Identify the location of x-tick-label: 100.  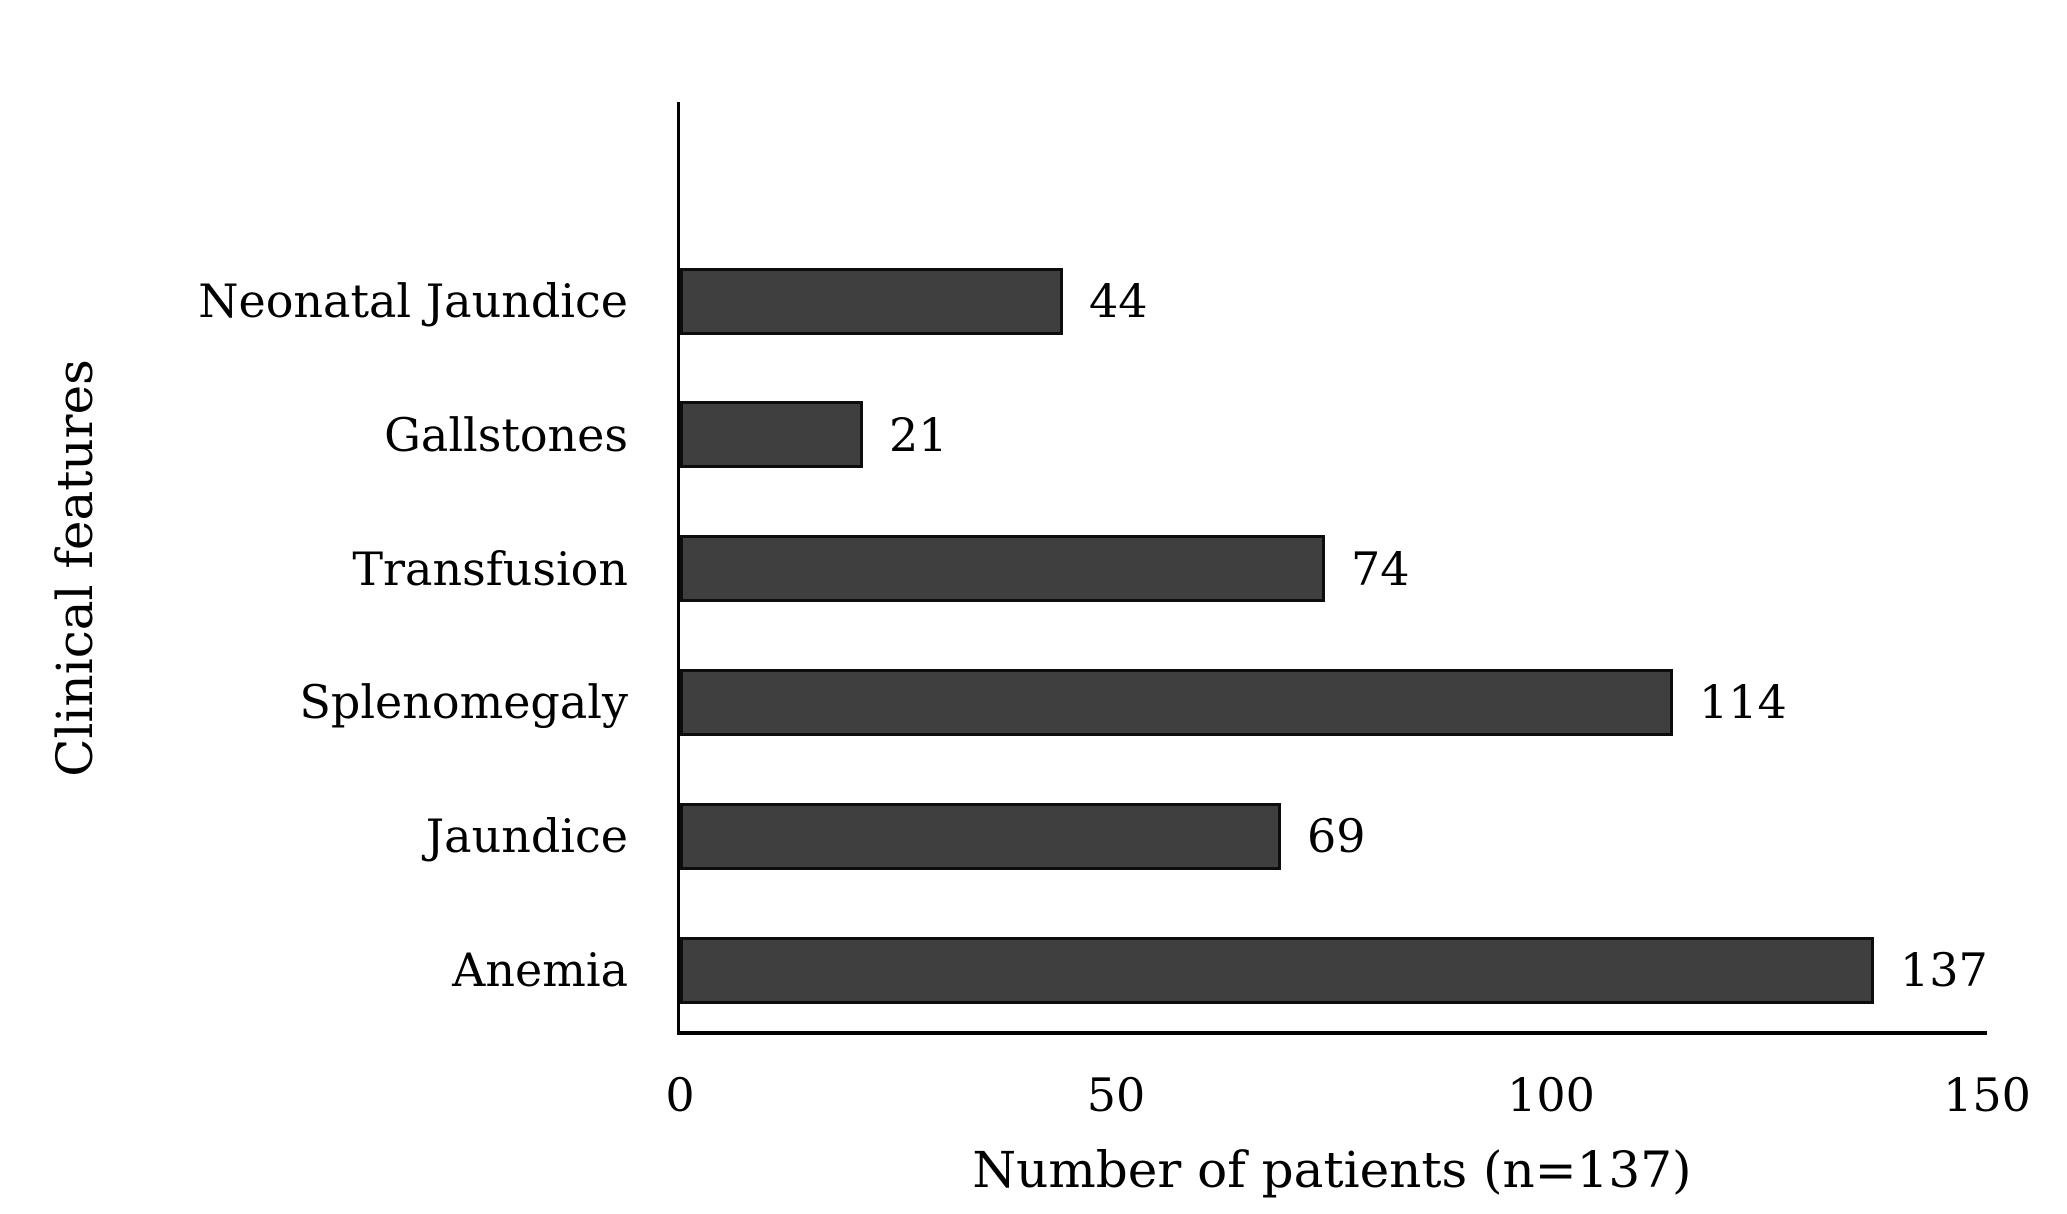
(1551, 1095).